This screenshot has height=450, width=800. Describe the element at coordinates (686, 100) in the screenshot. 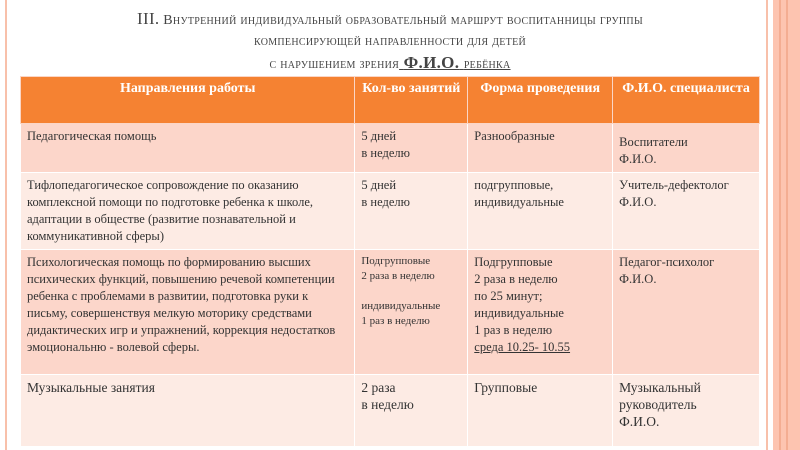

I see `header-specialist: Ф.И.О. специалиста` at that location.